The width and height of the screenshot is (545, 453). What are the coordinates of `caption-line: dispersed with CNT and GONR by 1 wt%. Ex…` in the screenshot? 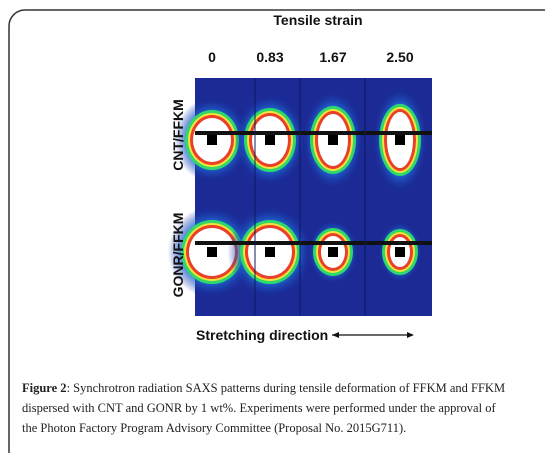 It's located at (259, 408).